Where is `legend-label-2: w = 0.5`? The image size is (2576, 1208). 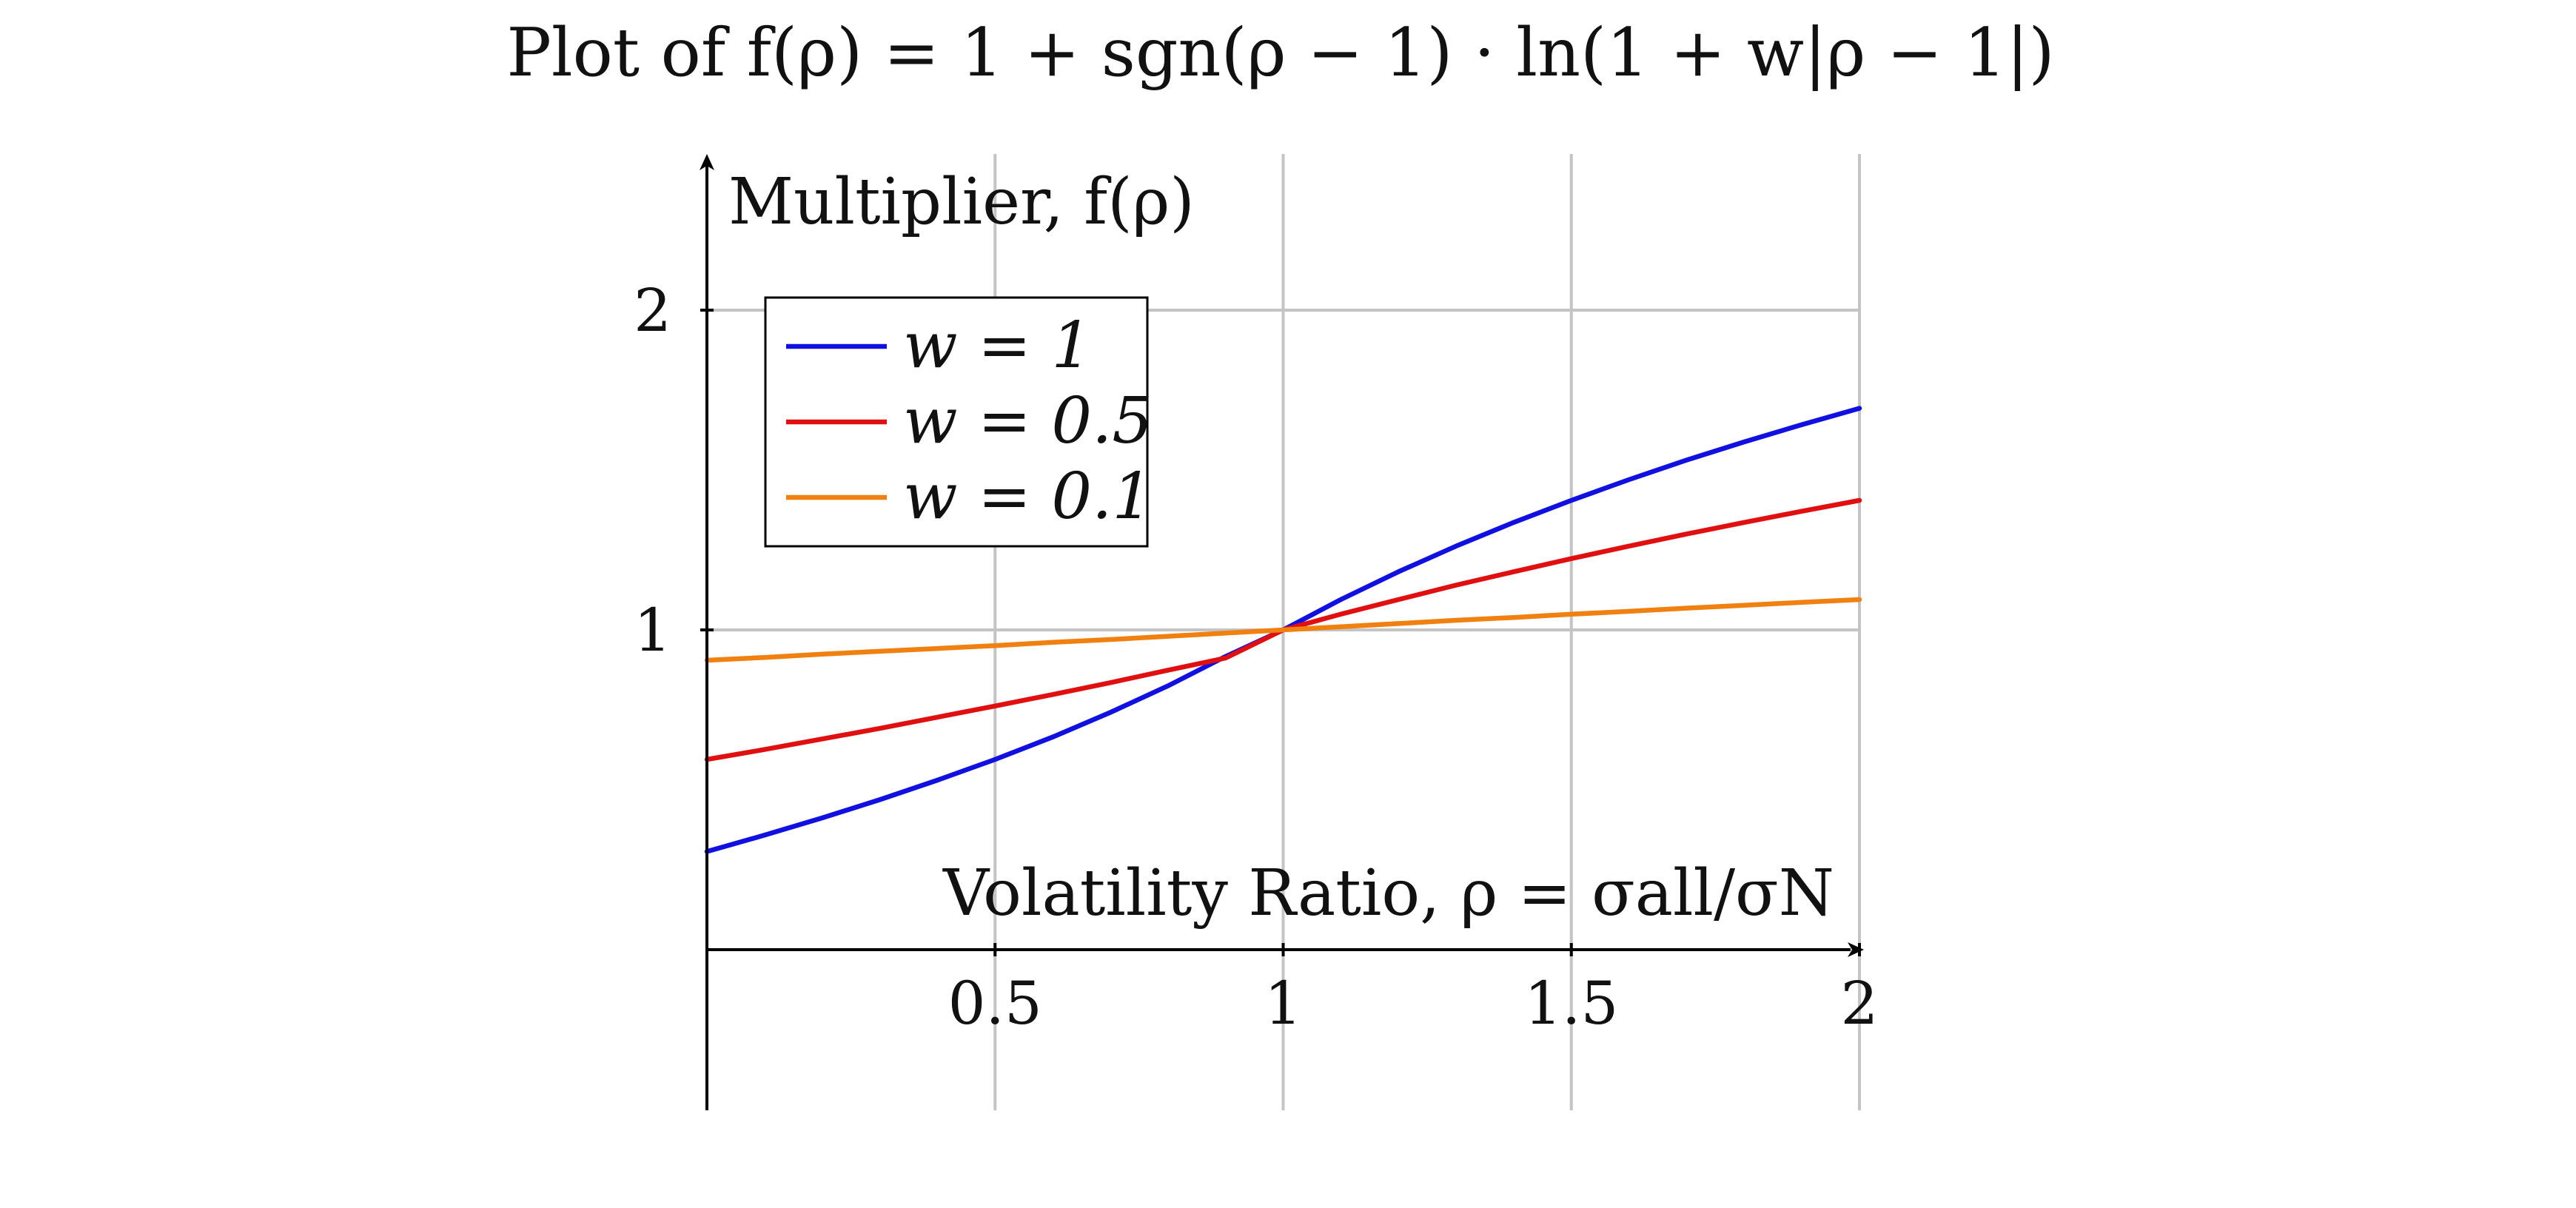 legend-label-2: w = 0.5 is located at coordinates (1028, 421).